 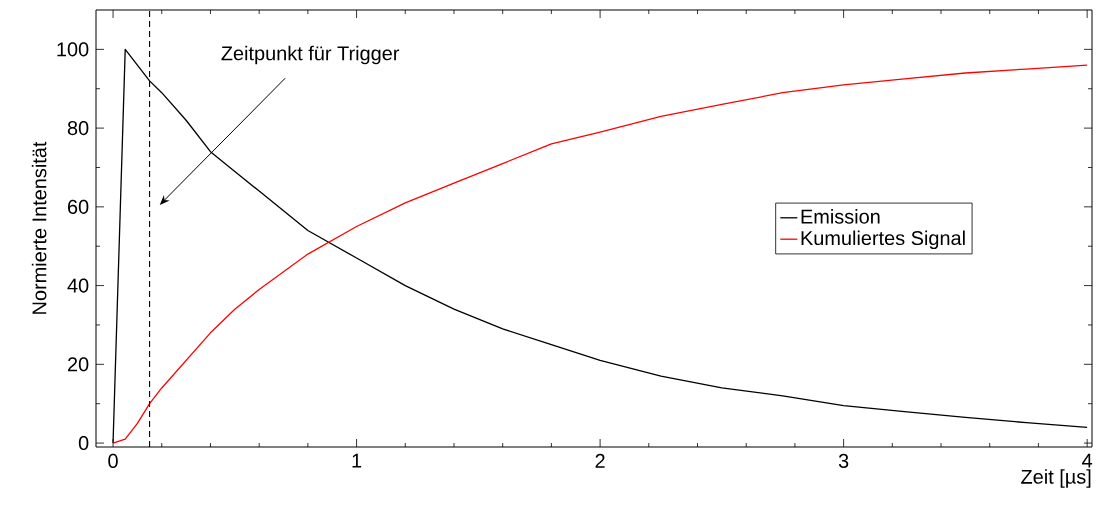 What do you see at coordinates (840, 216) in the screenshot?
I see `legend-label: Emission` at bounding box center [840, 216].